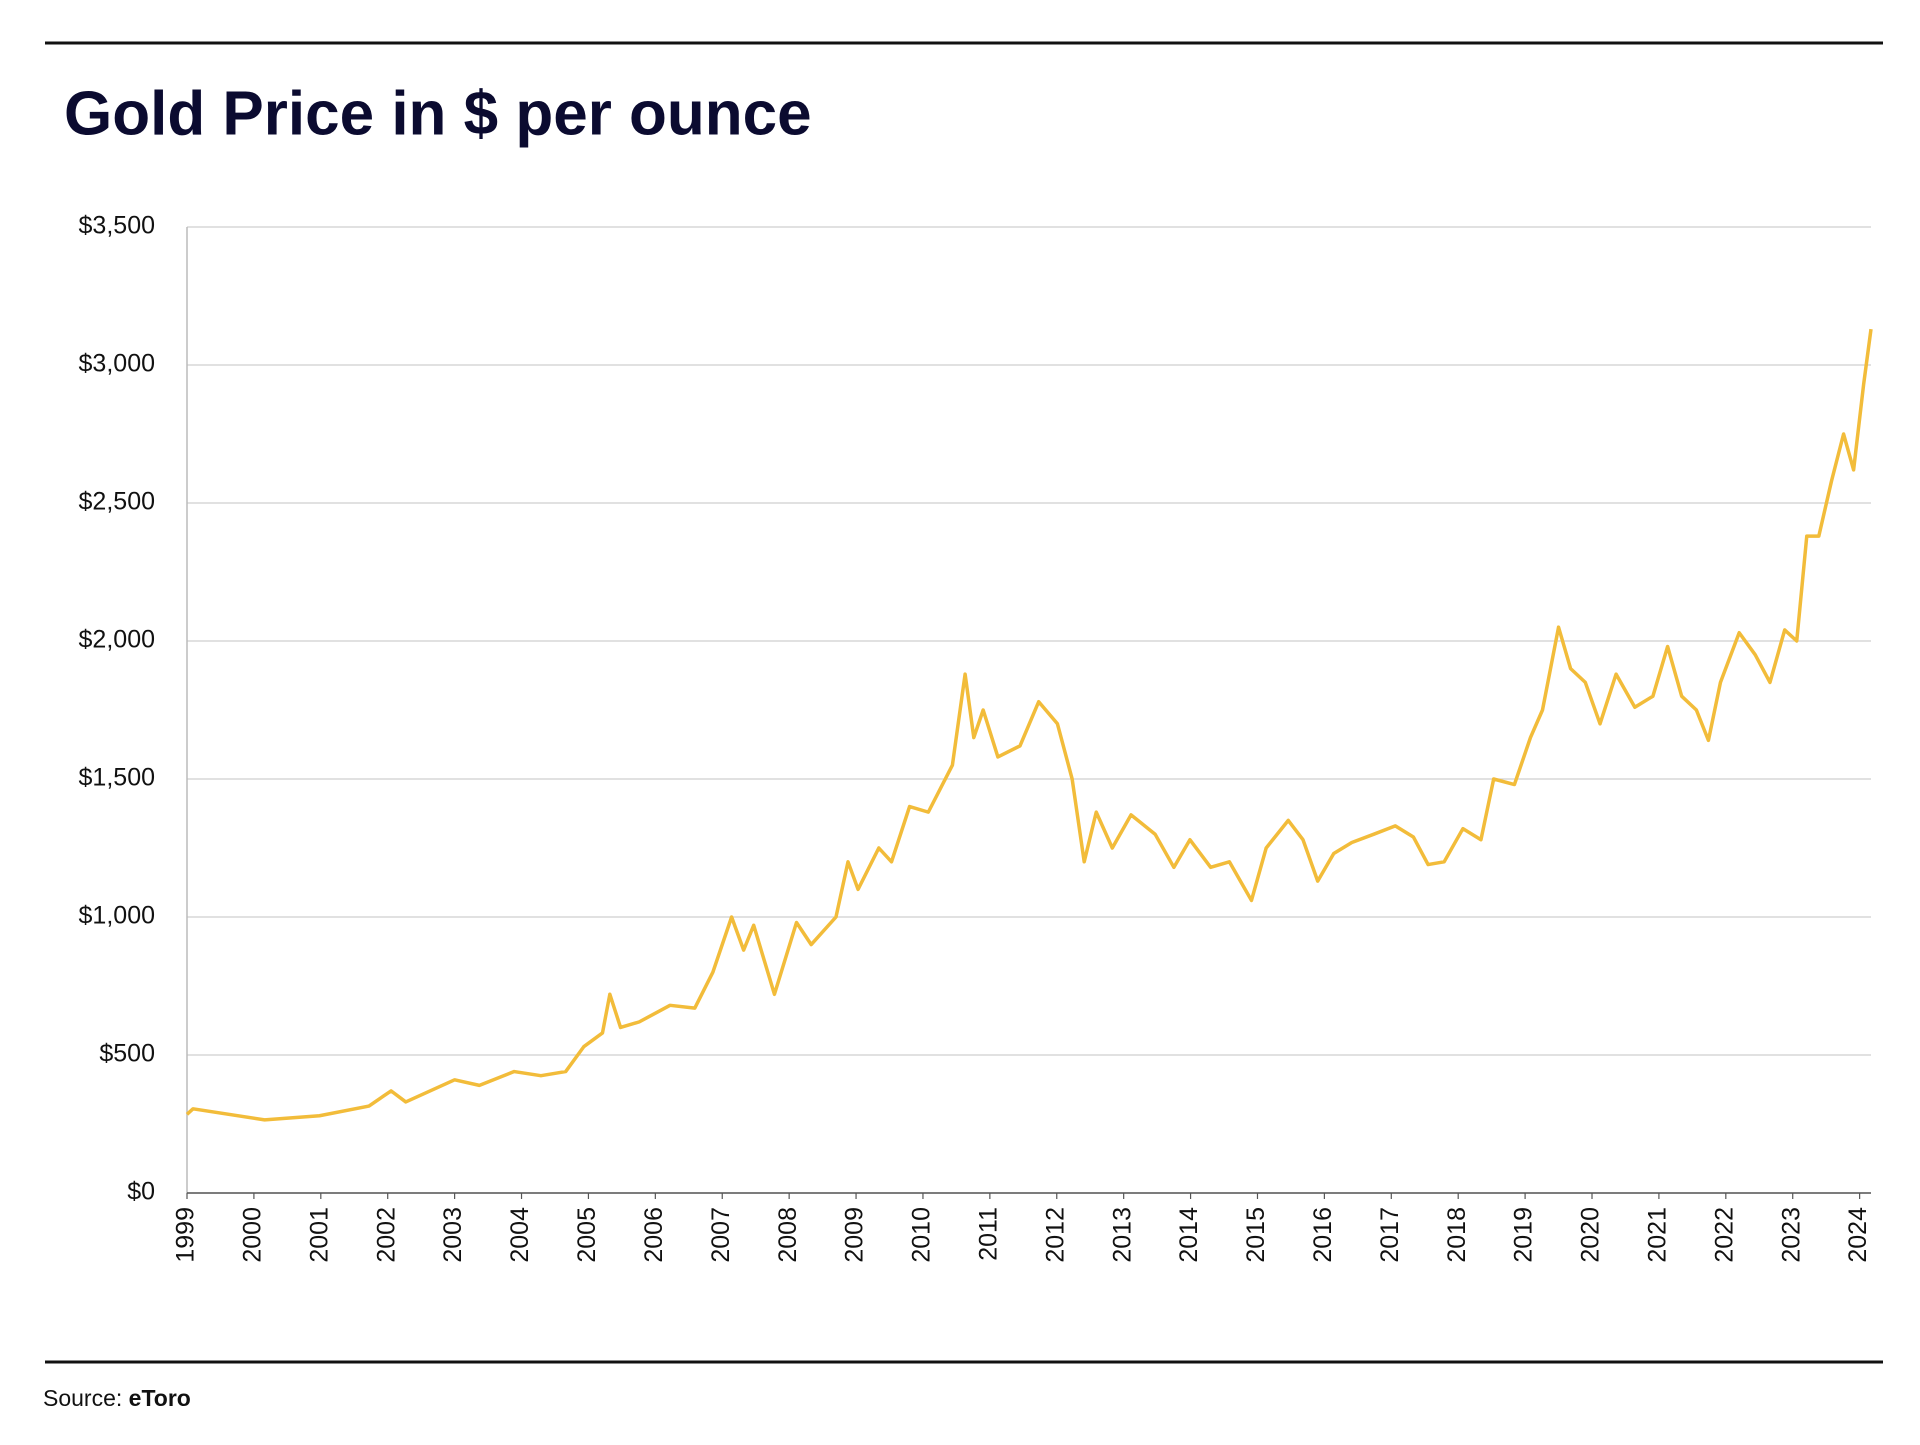  What do you see at coordinates (117, 226) in the screenshot?
I see `y-tick-label: $3,500` at bounding box center [117, 226].